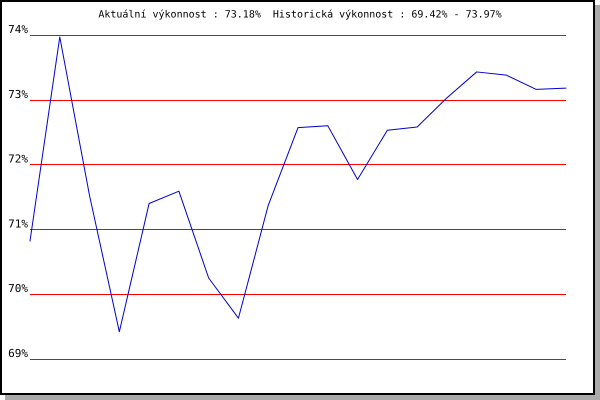  I want to click on y-tick-label: 73%, so click(18, 94).